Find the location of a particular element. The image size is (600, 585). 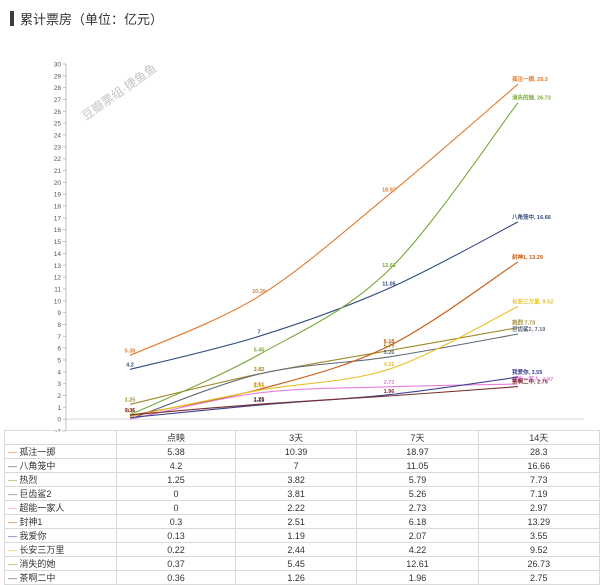

data-label: 消失的她, 26.73 is located at coordinates (531, 98).